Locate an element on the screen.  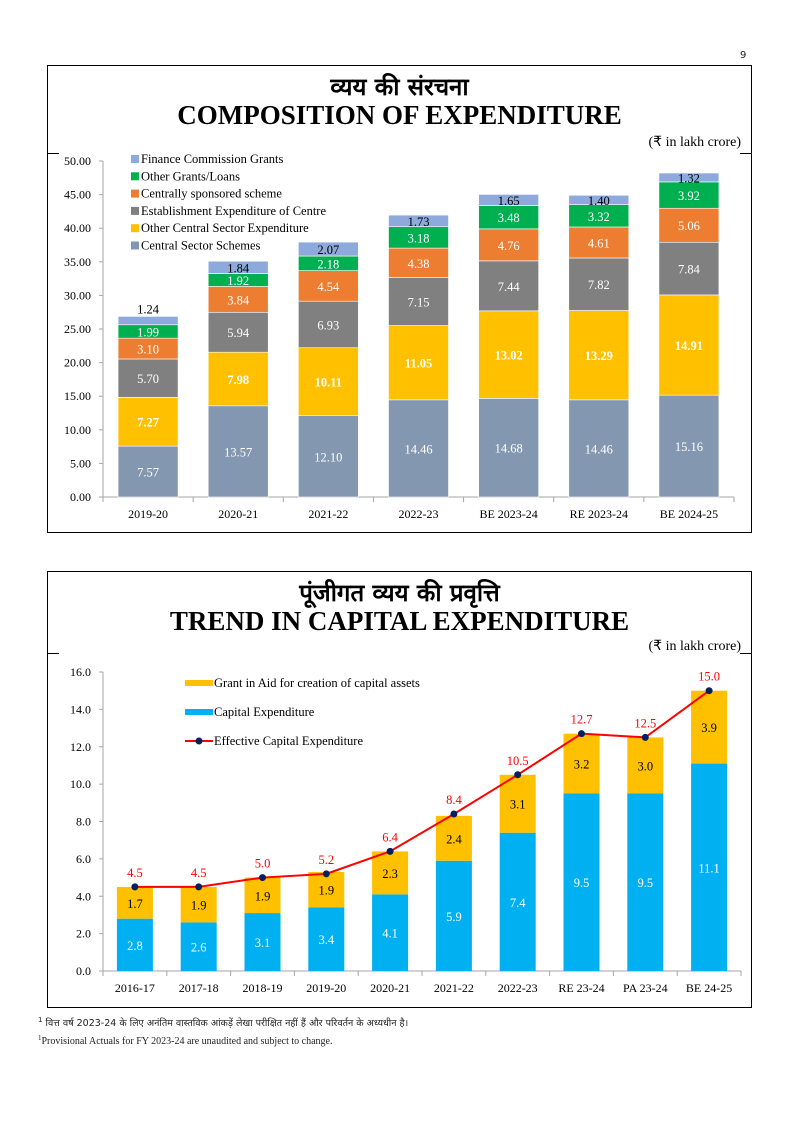
line-data-label: 10.5 is located at coordinates (518, 761).